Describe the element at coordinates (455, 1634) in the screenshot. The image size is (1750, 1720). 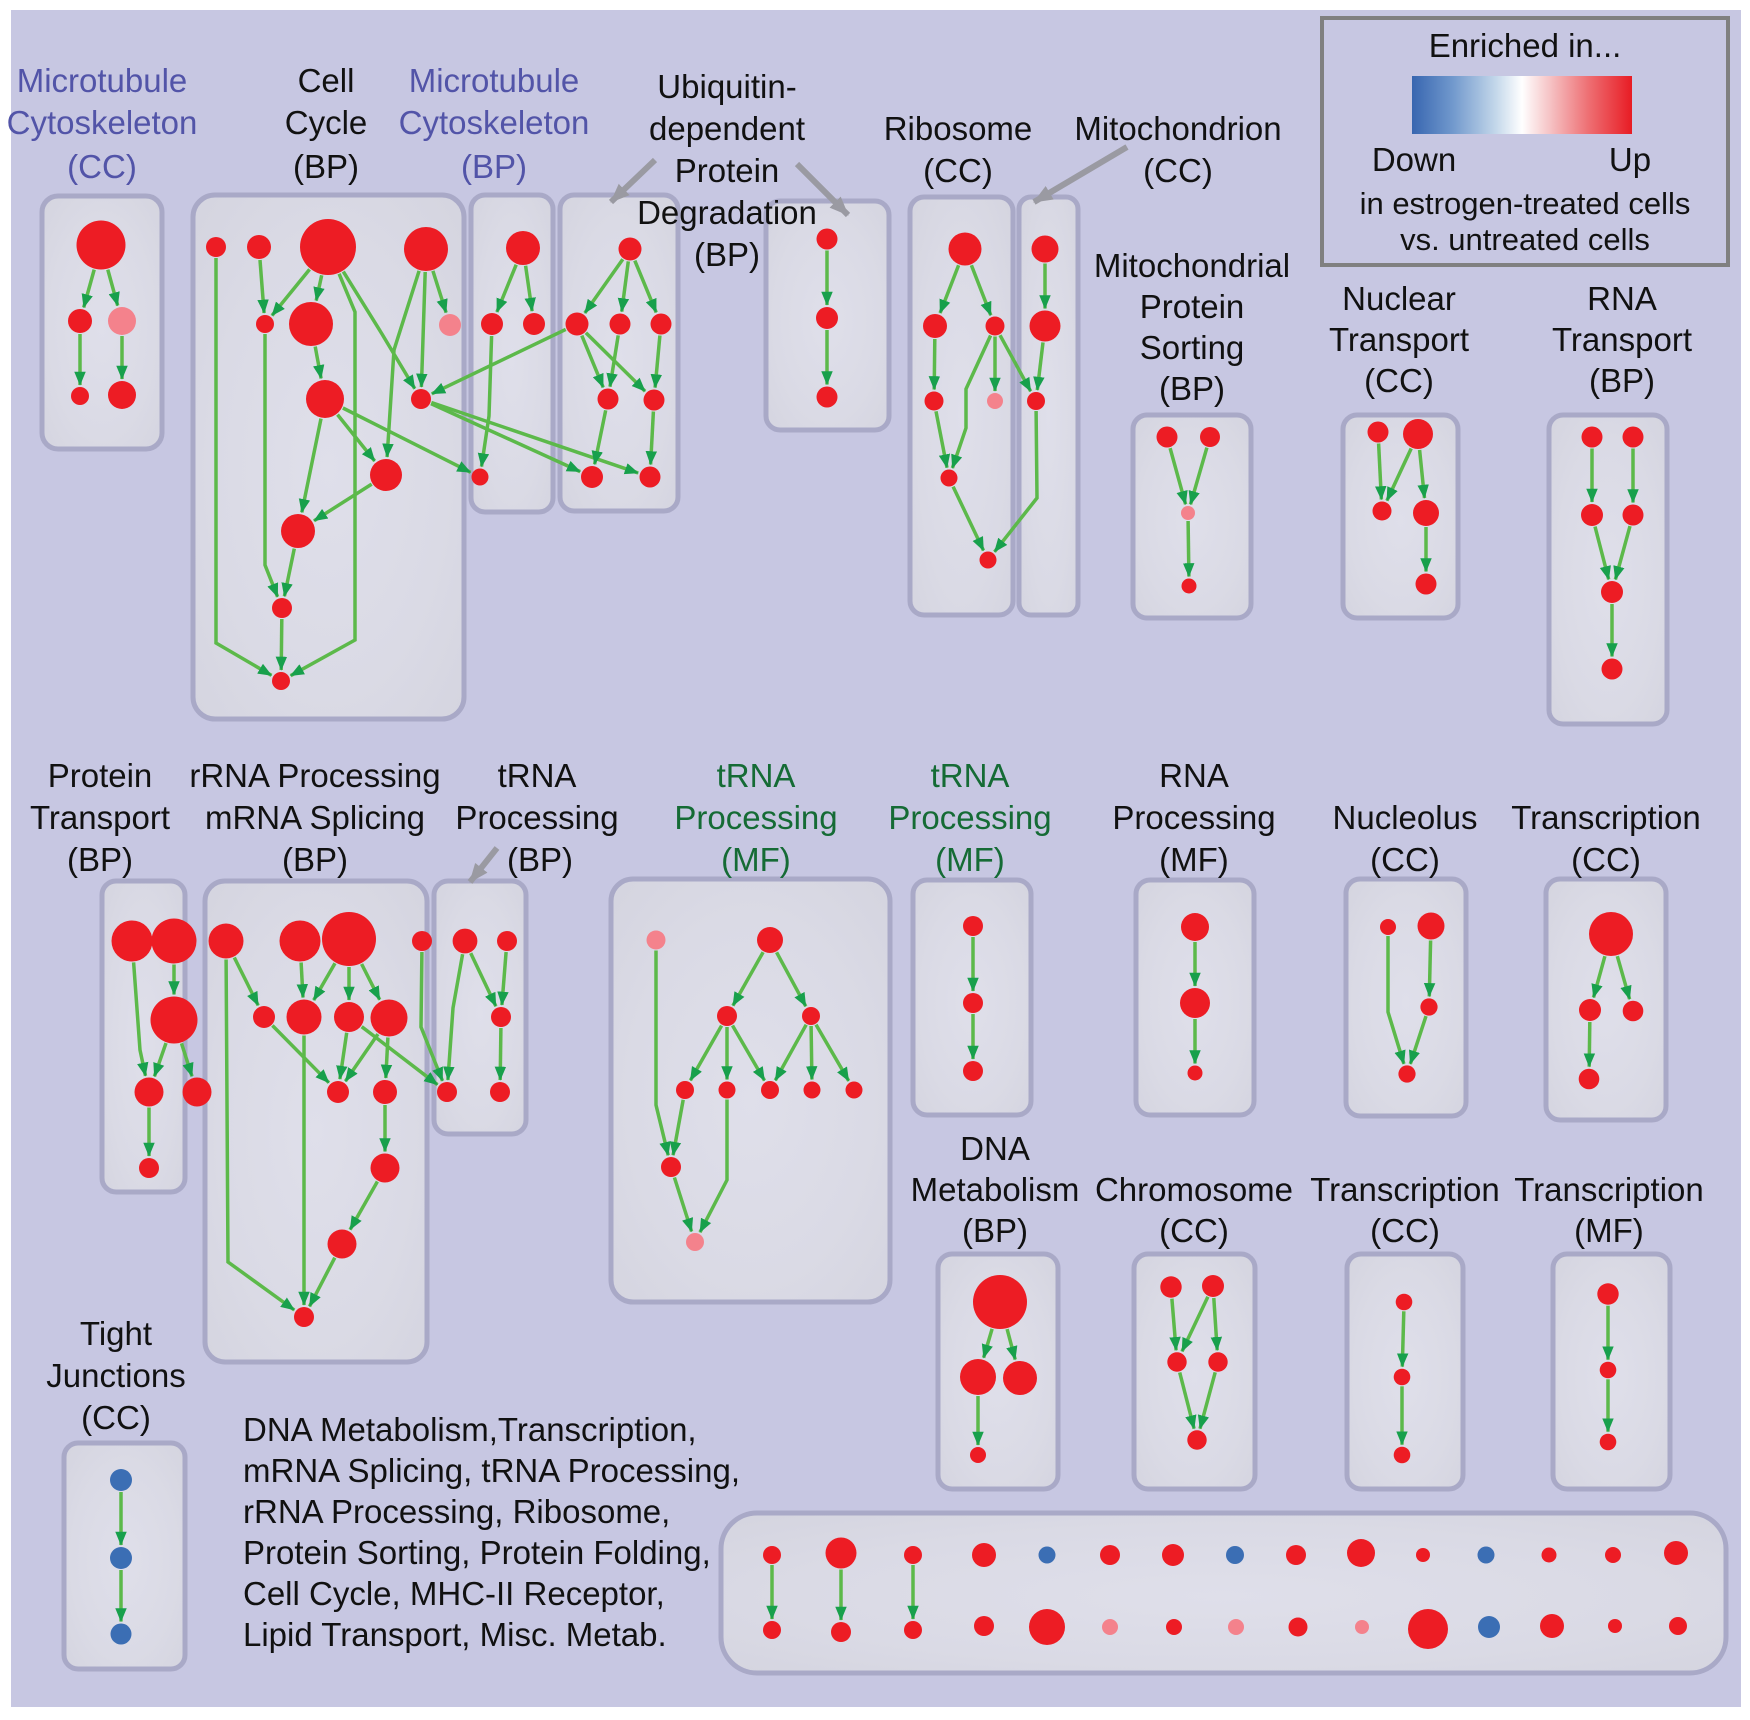
I see `svg-text: Lipid Transport, Misc. Metab.` at that location.